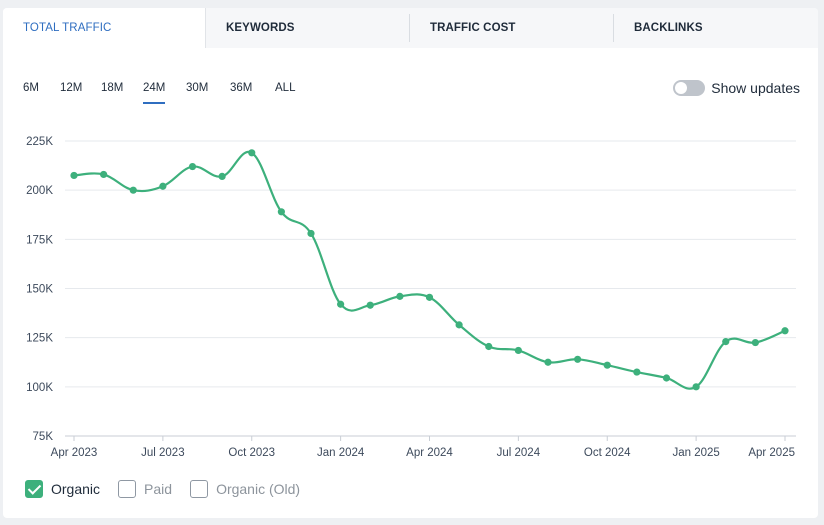 Image resolution: width=824 pixels, height=525 pixels. What do you see at coordinates (755, 88) in the screenshot?
I see `show-updates-label: Show updates` at bounding box center [755, 88].